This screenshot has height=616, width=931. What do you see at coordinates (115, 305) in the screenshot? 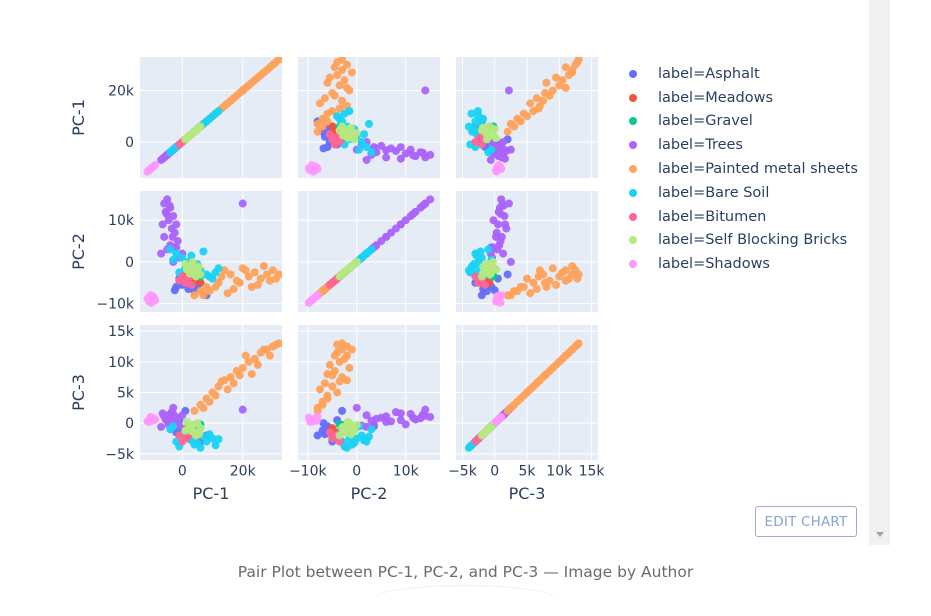
I see `y-tick-label: −10k` at bounding box center [115, 305].